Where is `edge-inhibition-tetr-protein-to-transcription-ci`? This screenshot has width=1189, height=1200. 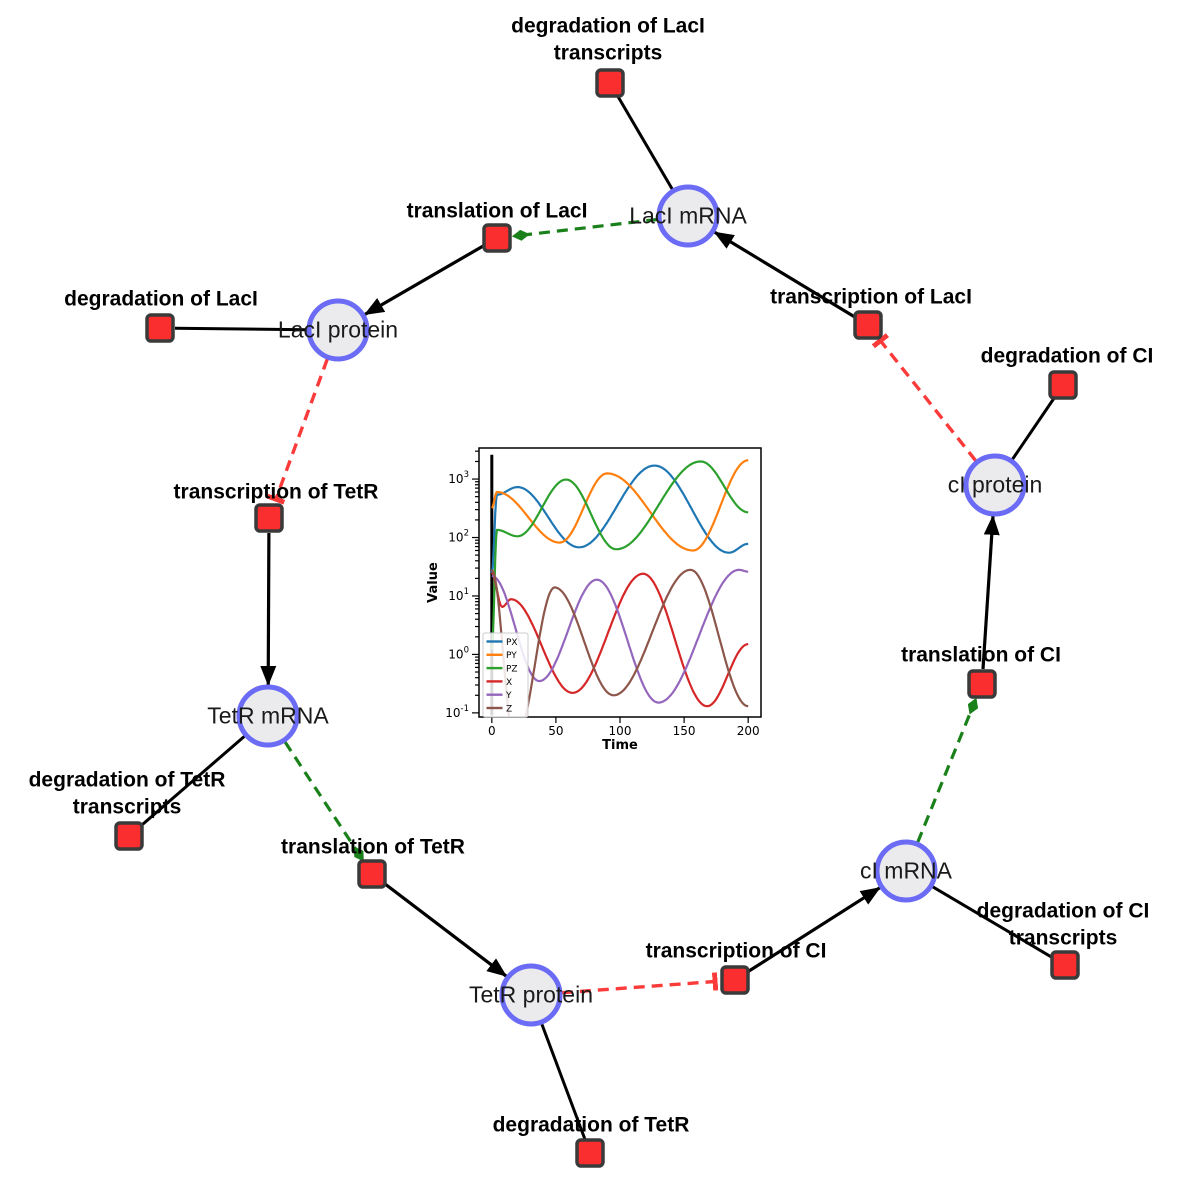 edge-inhibition-tetr-protein-to-transcription-ci is located at coordinates (640, 983).